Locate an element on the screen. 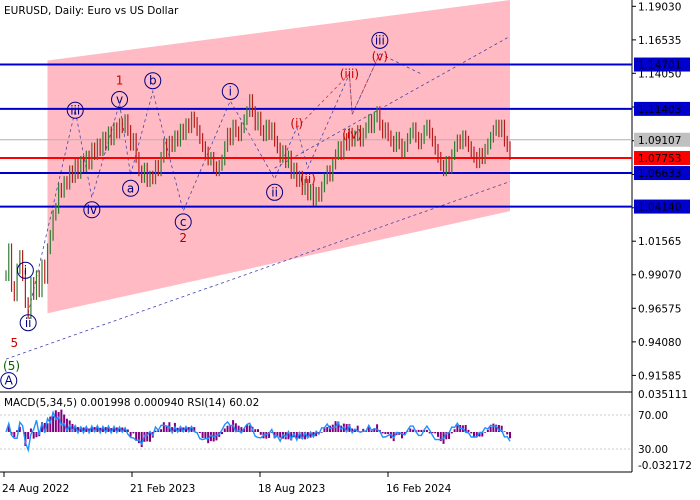  wave-label-20: iii is located at coordinates (380, 40).